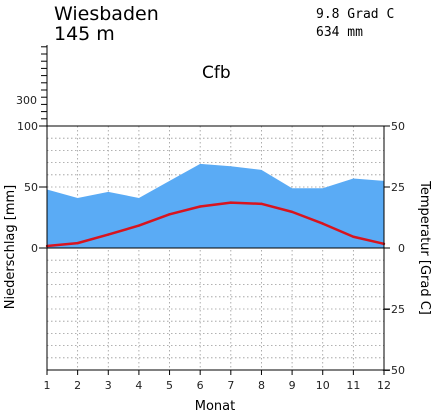 The image size is (436, 416). What do you see at coordinates (34, 248) in the screenshot?
I see `left-tick-0: 0` at bounding box center [34, 248].